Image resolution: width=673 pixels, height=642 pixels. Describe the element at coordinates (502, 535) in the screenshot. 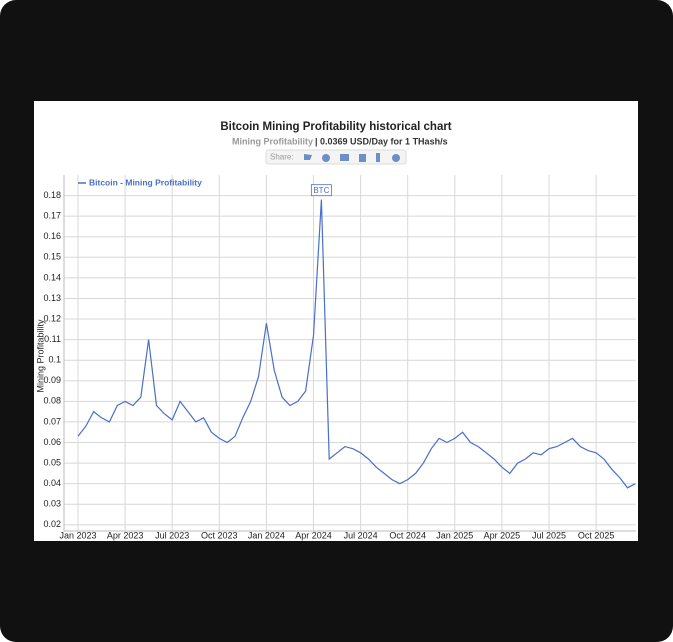

I see `x-tick-label: Apr 2025` at that location.